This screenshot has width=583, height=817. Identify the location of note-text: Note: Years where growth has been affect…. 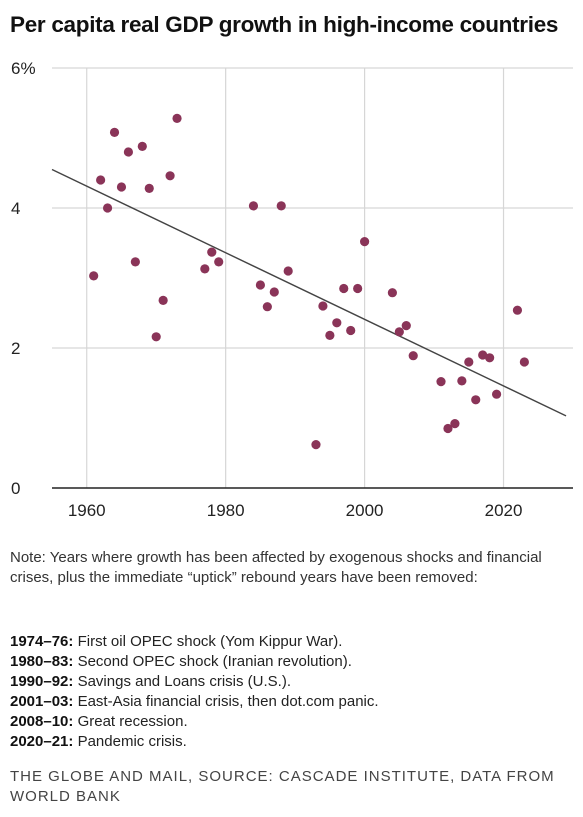
(276, 567).